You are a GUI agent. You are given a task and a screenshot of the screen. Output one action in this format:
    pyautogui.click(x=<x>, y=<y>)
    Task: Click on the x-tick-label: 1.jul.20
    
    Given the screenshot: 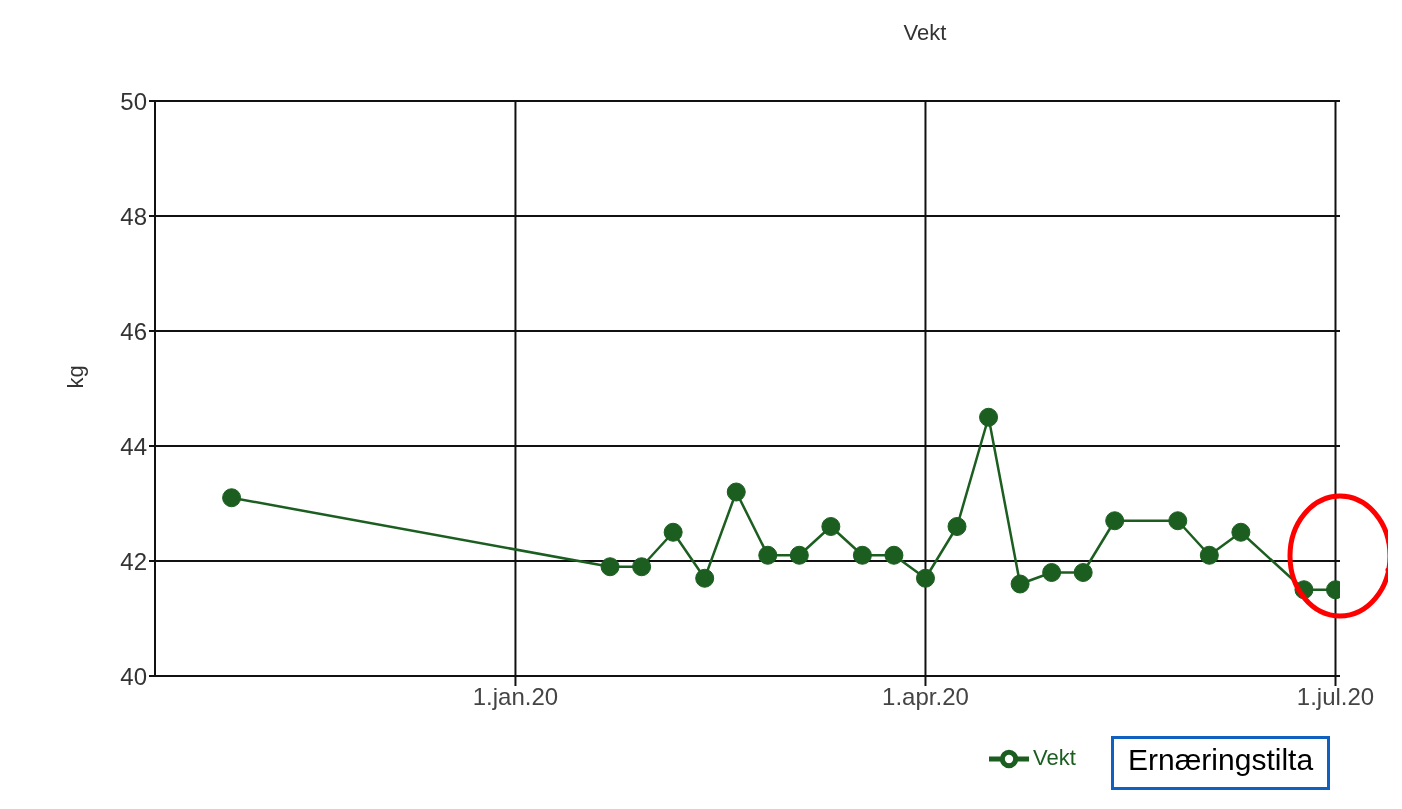 What is the action you would take?
    pyautogui.click(x=1335, y=697)
    